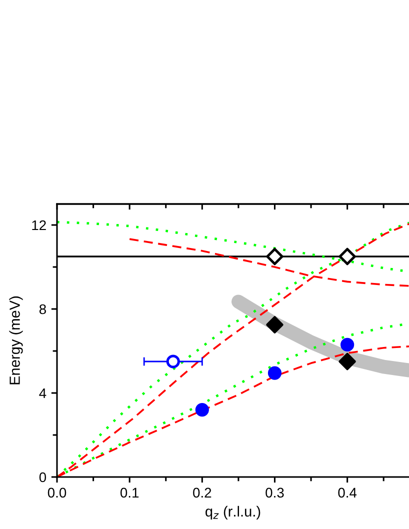 Image resolution: width=409 pixels, height=529 pixels. Describe the element at coordinates (42, 309) in the screenshot. I see `y-tick-label: 8` at that location.